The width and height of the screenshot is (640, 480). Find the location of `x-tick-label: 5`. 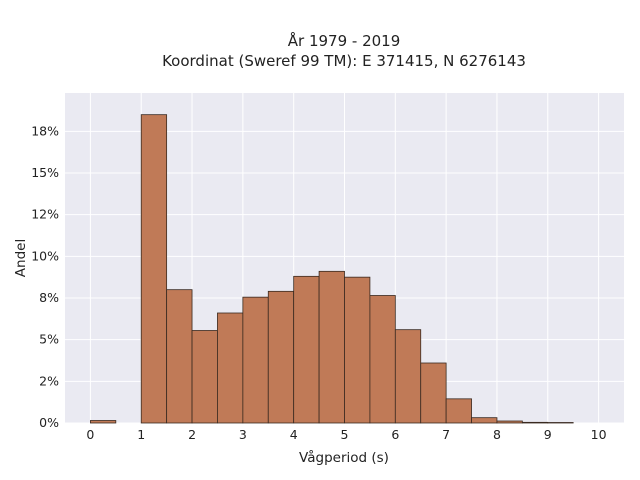

x-tick-label: 5 is located at coordinates (345, 434).